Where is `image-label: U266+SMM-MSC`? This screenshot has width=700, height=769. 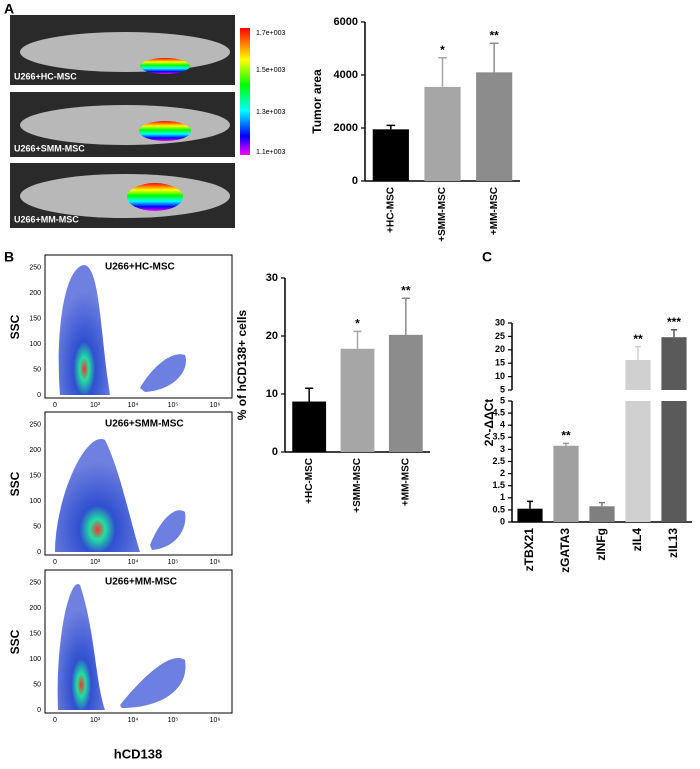
image-label: U266+SMM-MSC is located at coordinates (49, 148).